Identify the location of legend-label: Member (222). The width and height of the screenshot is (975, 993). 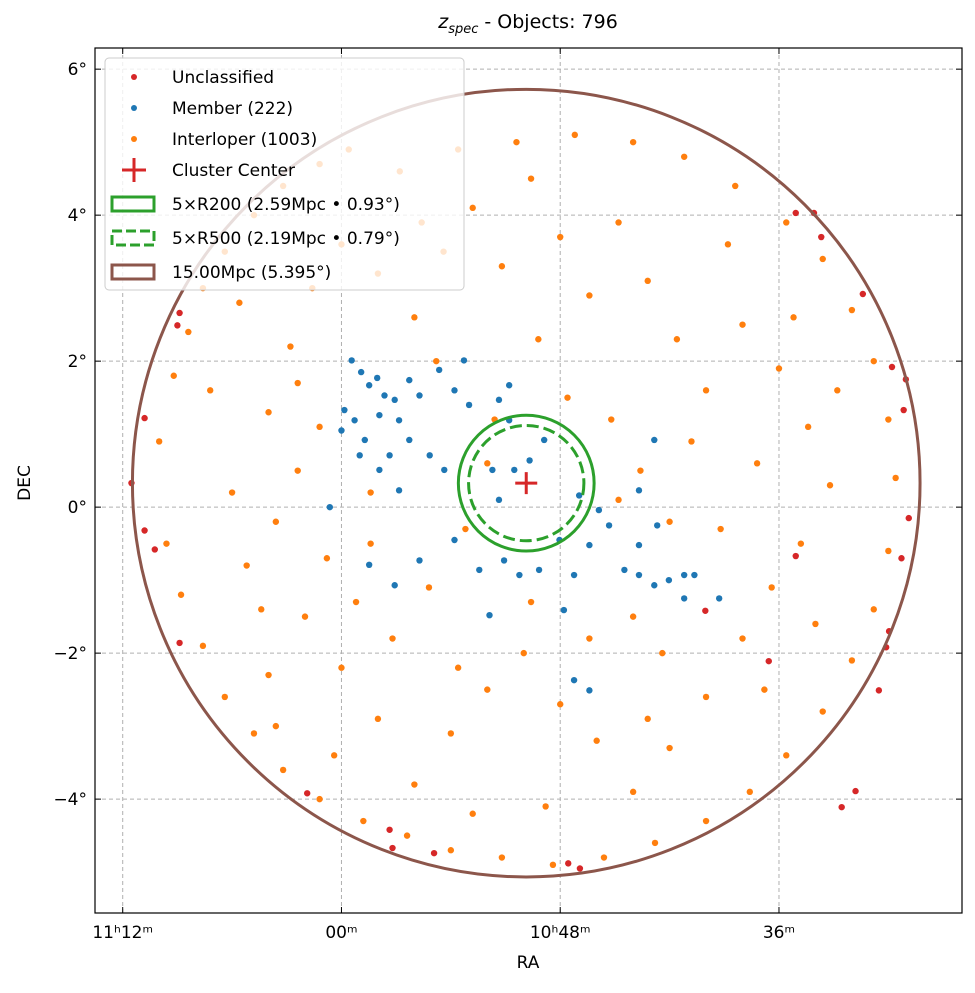
(232, 109).